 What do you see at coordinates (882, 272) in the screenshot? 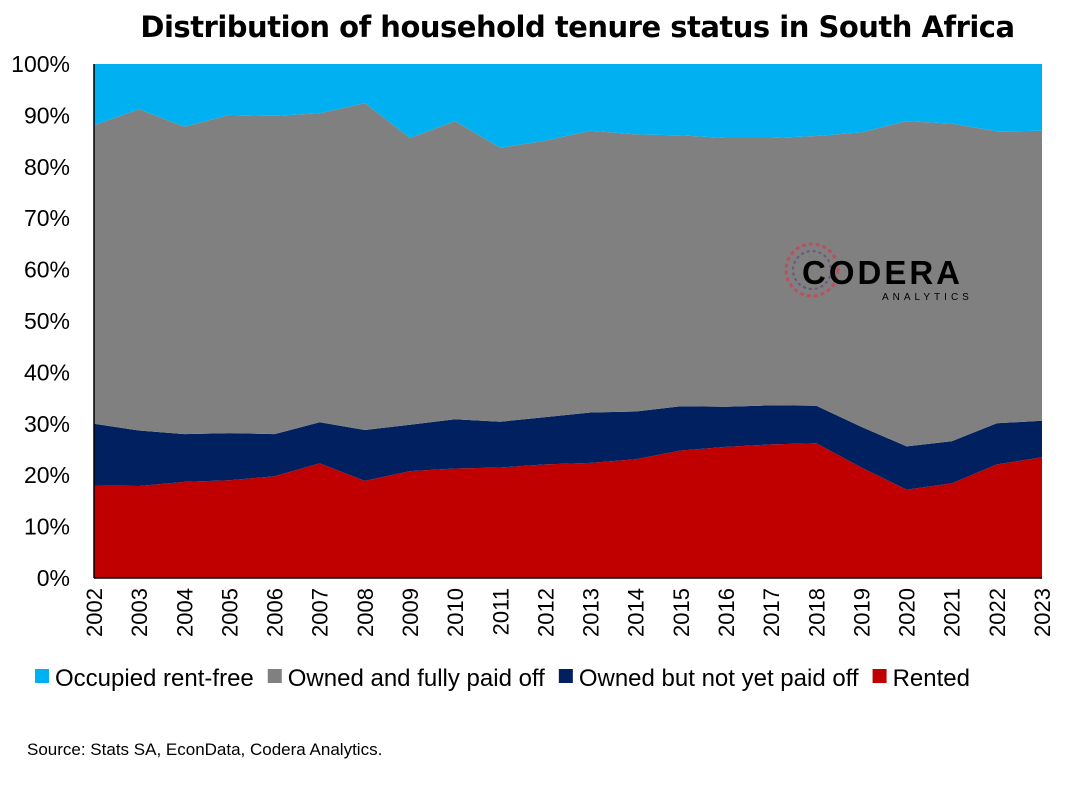
I see `logo-wordmark: CODERA` at bounding box center [882, 272].